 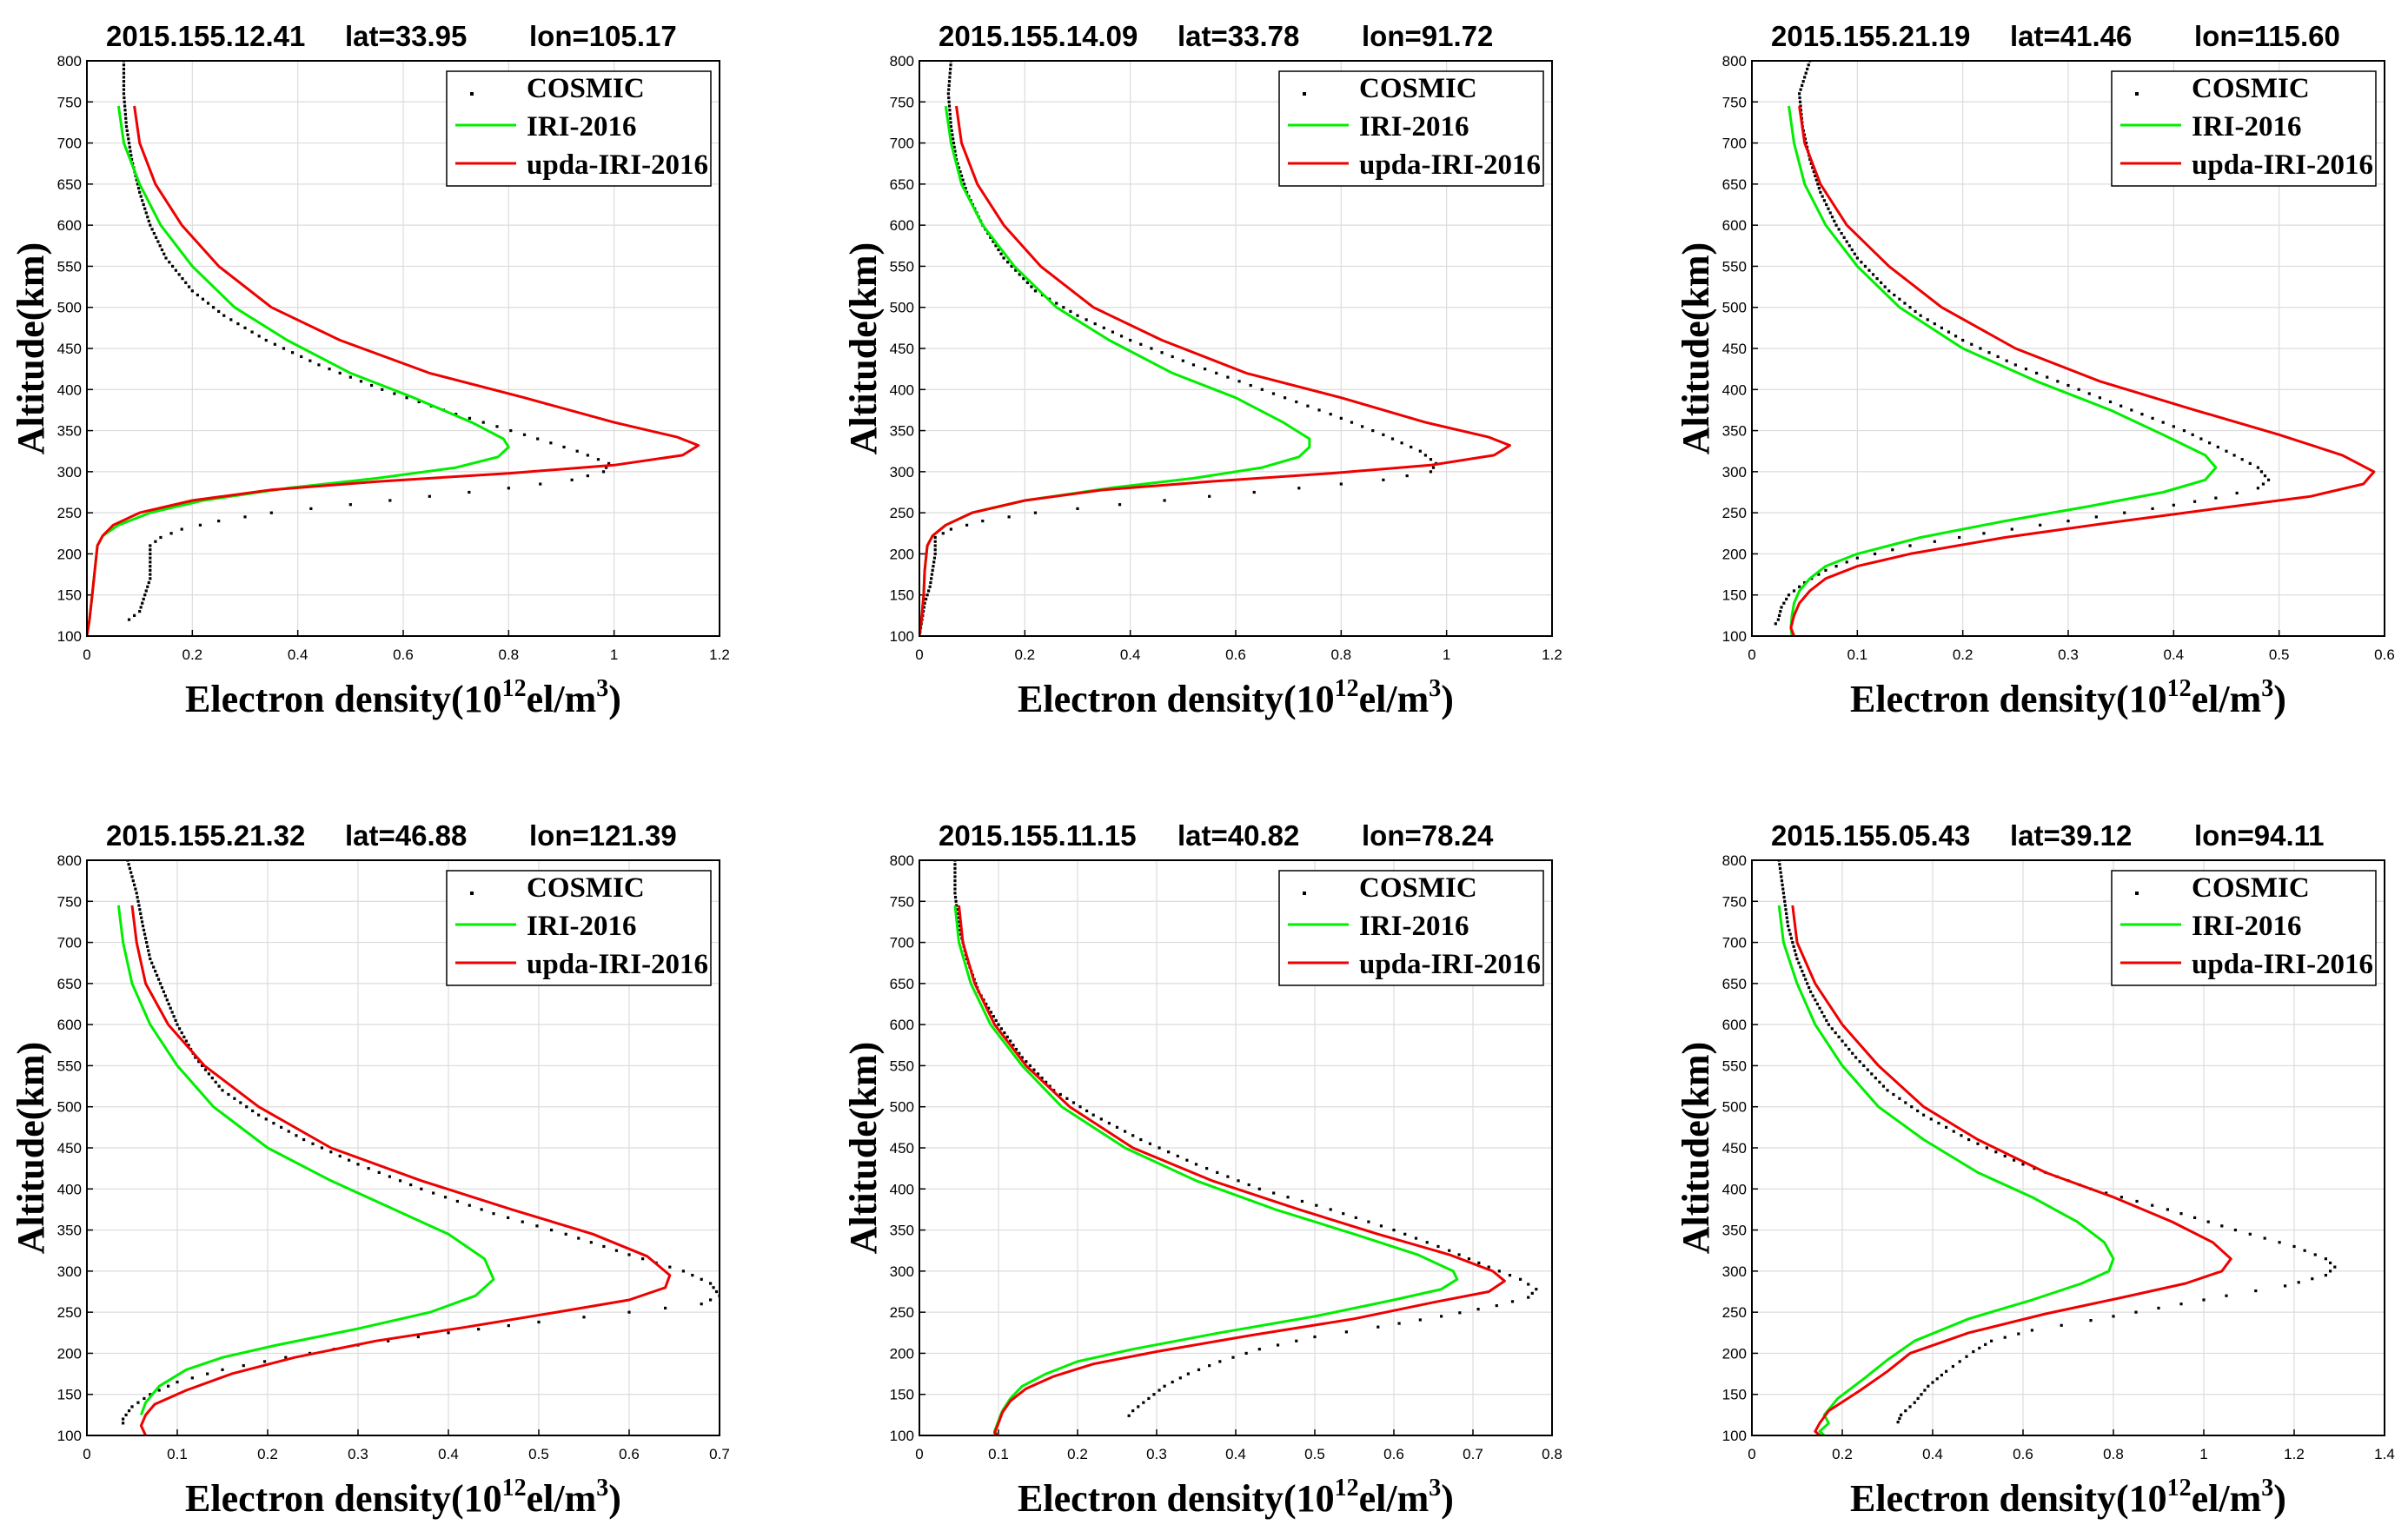 What do you see at coordinates (343, 699) in the screenshot?
I see `x-axis-label-main: Electron density(10` at bounding box center [343, 699].